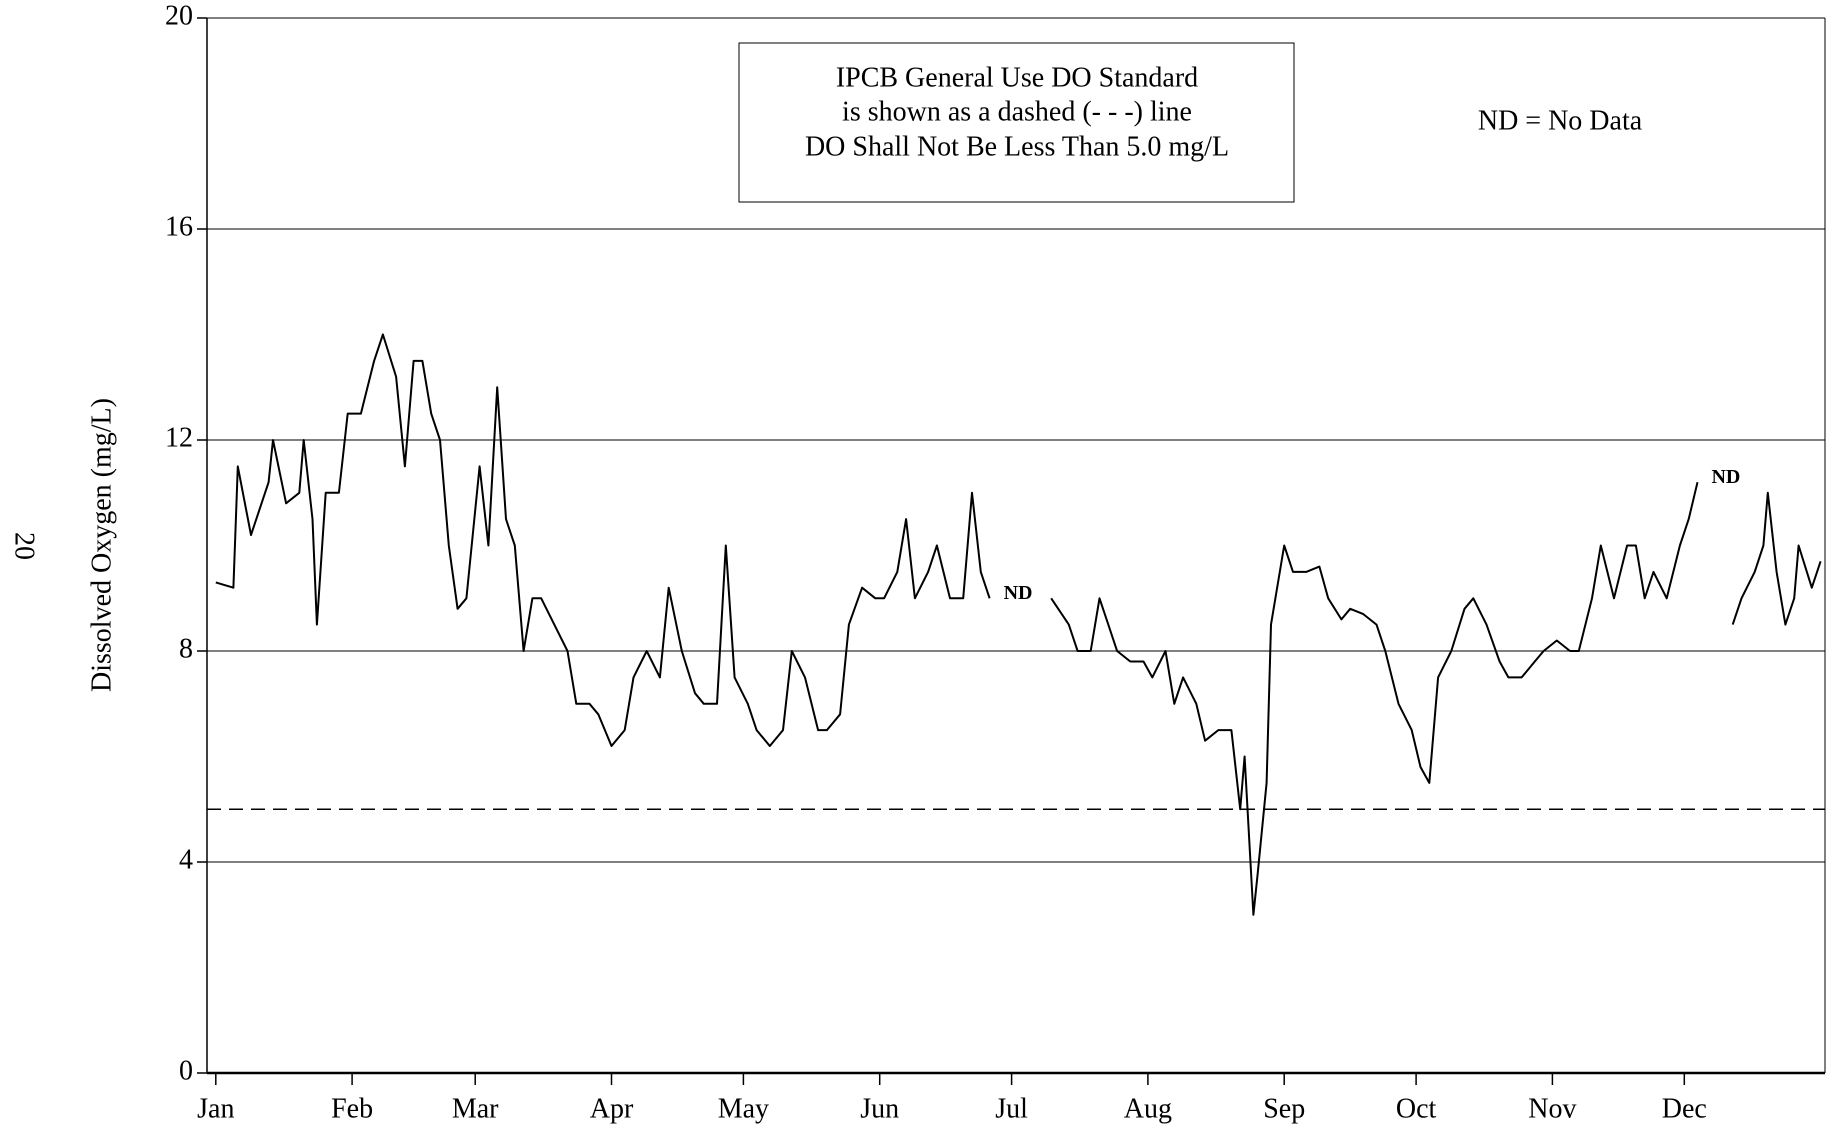 Image resolution: width=1828 pixels, height=1136 pixels. What do you see at coordinates (475, 1108) in the screenshot?
I see `x-tick-label: Mar` at bounding box center [475, 1108].